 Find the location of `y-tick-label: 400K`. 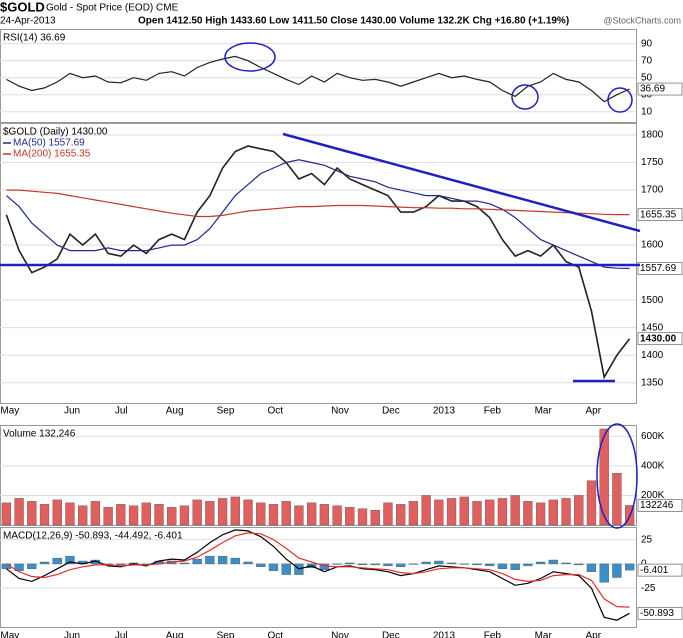

y-tick-label: 400K is located at coordinates (653, 466).